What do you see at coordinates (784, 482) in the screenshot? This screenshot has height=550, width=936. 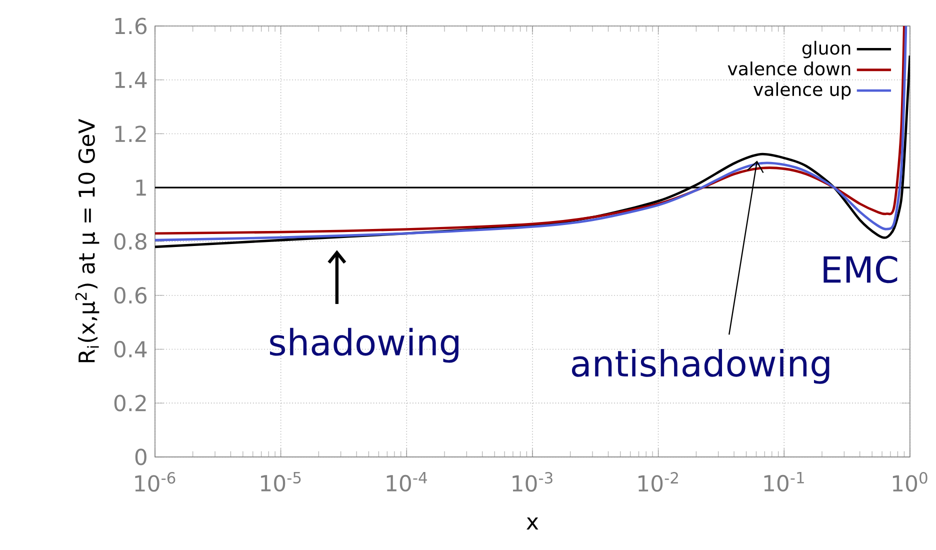 I see `x-tick-label: 10$^{-1}$` at bounding box center [784, 482].